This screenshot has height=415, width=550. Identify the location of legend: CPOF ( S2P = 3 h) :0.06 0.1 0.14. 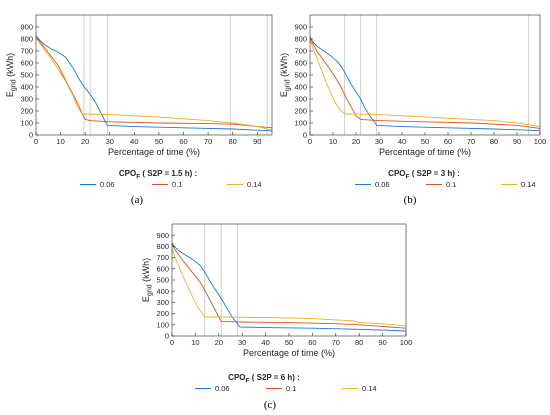
(445, 179).